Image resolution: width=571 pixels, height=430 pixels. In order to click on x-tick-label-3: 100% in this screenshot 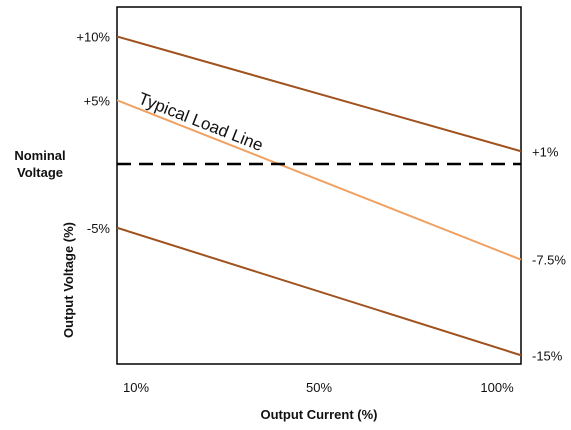, I will do `click(497, 387)`.